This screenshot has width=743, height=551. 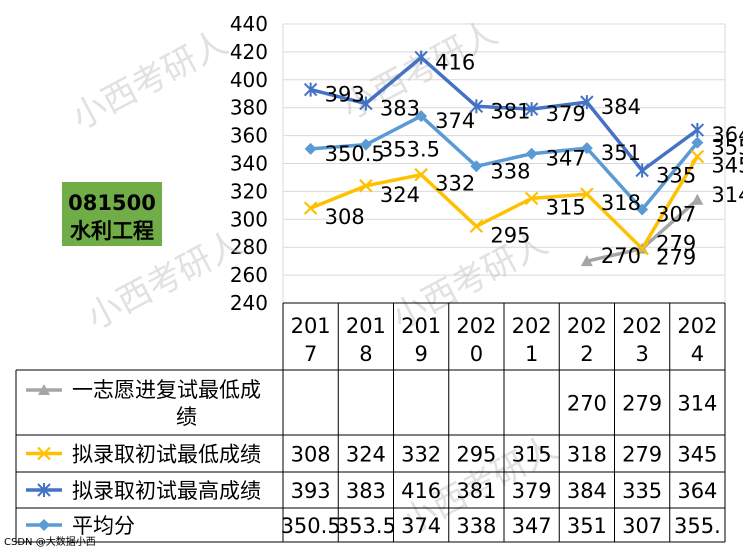 I want to click on data-label: 353.5, so click(x=410, y=150).